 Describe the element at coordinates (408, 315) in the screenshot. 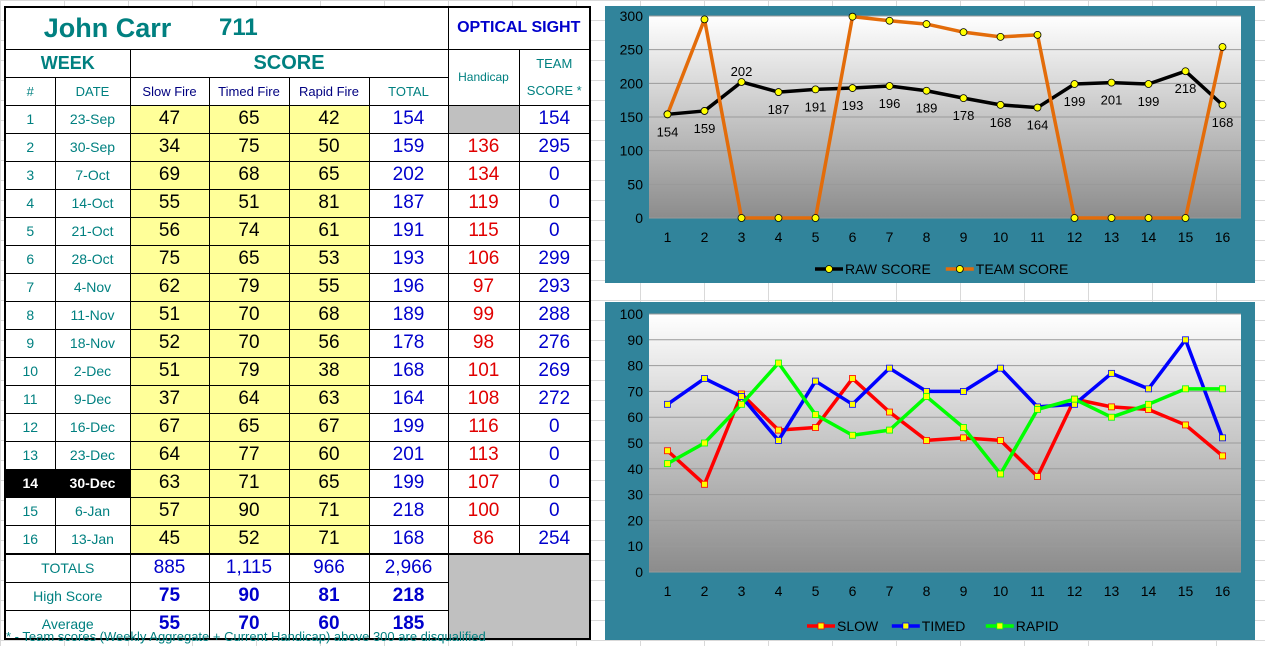

I see `cell-total: 189` at that location.